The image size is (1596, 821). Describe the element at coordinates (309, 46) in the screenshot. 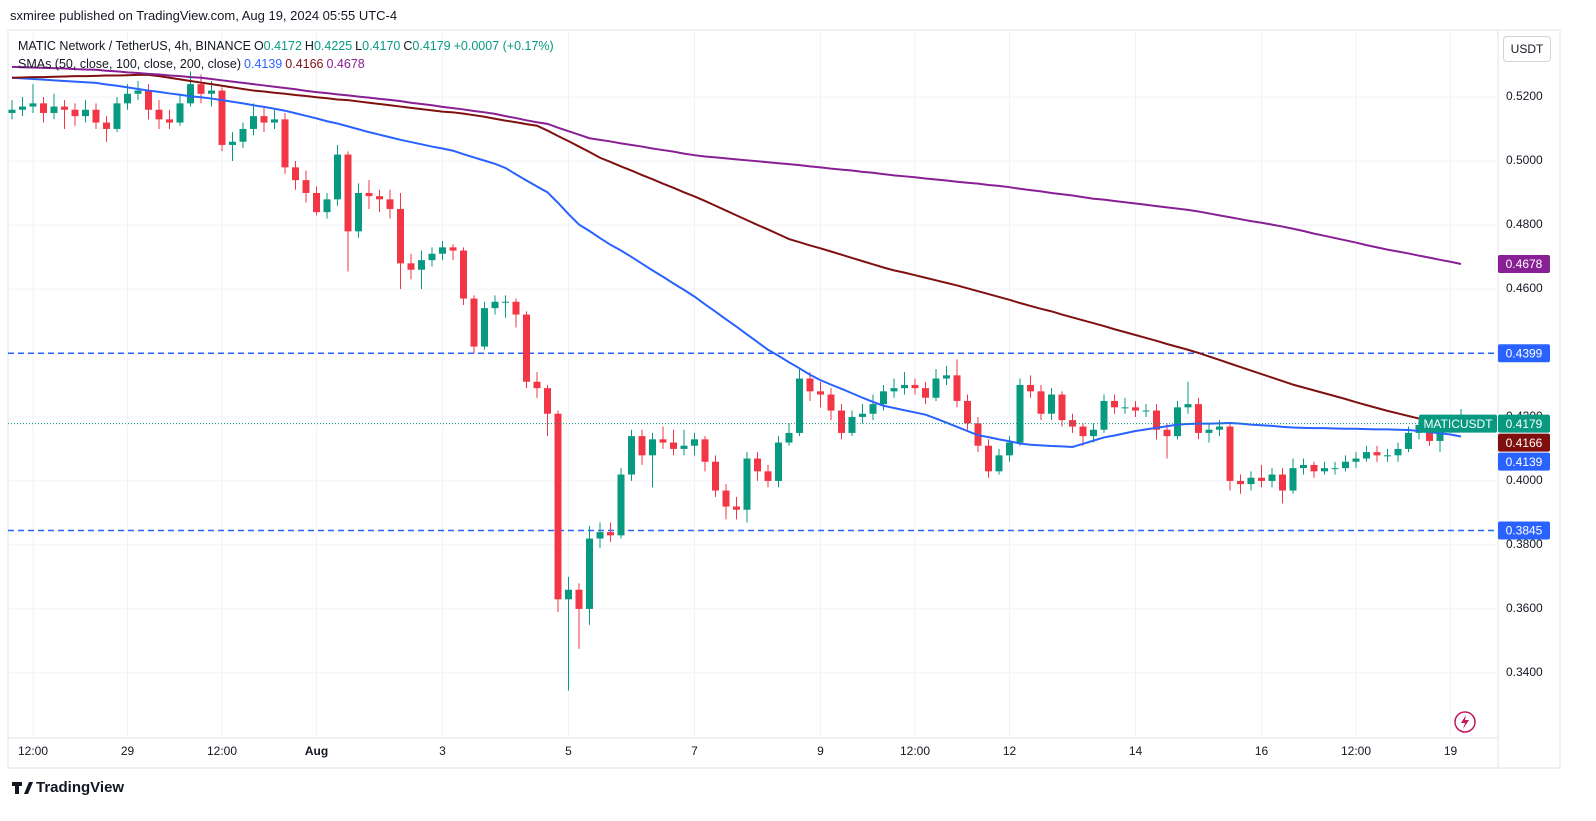

I see `ohlc-key: H` at that location.